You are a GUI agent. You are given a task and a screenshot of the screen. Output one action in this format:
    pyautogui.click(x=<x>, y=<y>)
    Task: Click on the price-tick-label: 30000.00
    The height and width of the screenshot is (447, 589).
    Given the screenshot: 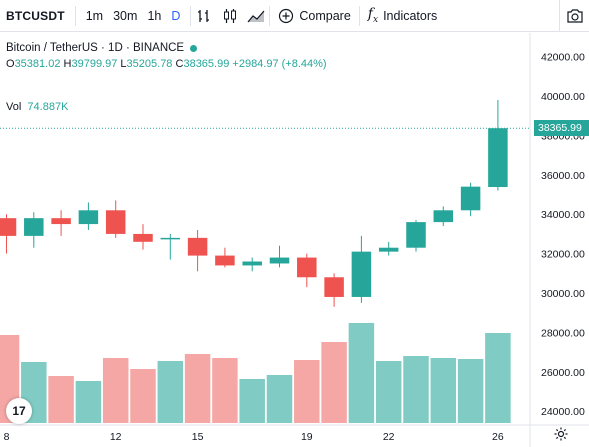 What is the action you would take?
    pyautogui.click(x=563, y=294)
    